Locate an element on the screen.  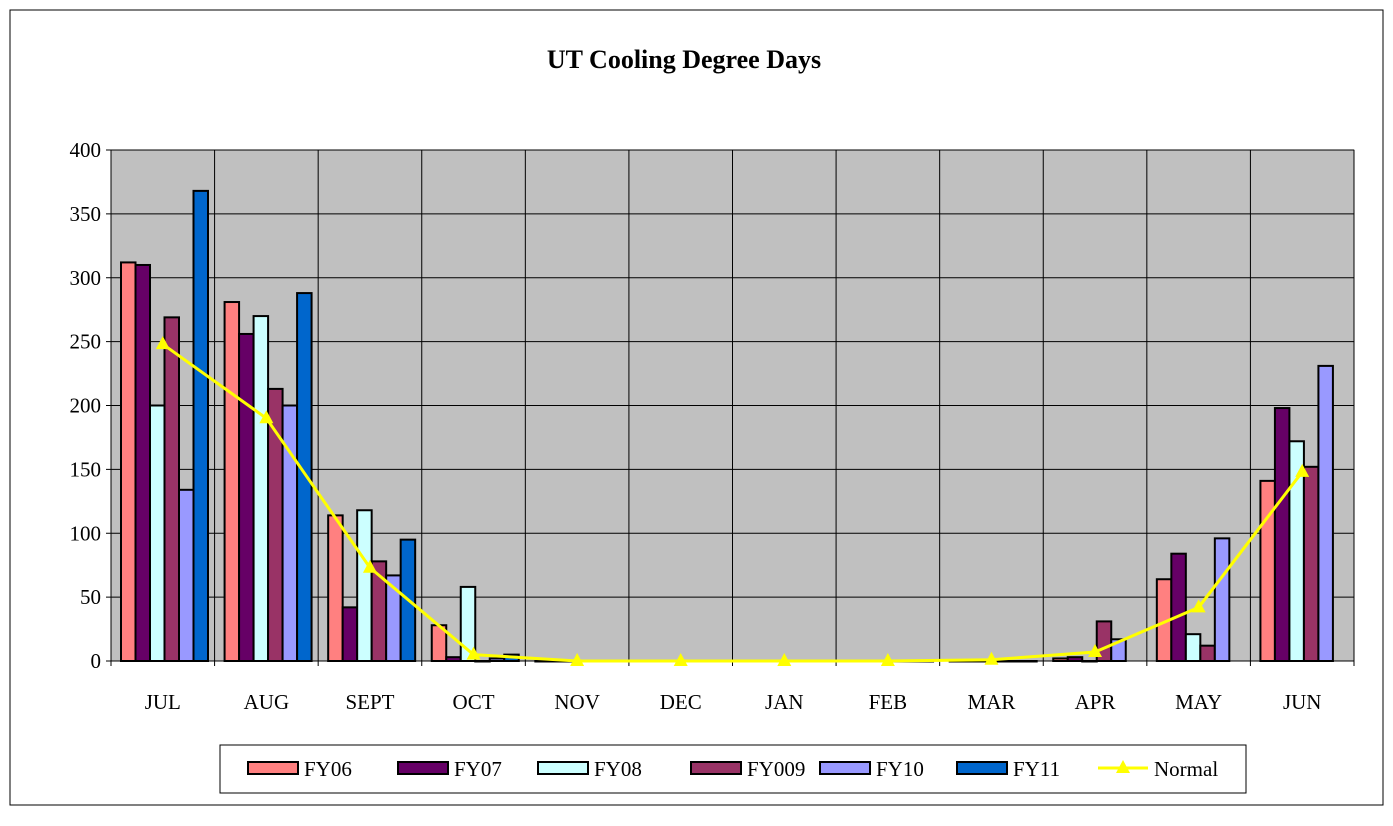
bar-FY06-NOV is located at coordinates (542, 661).